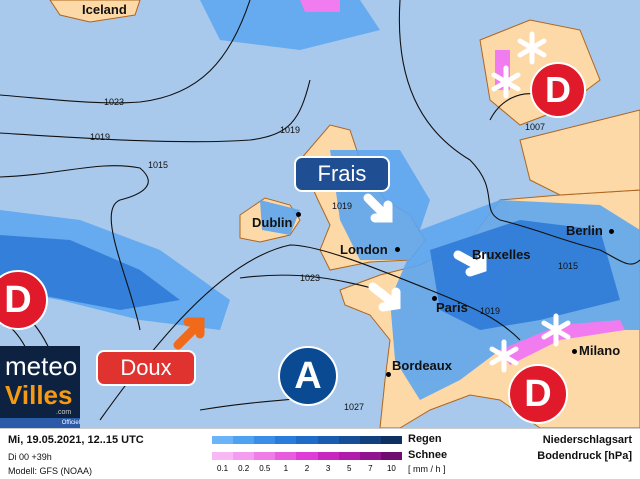 The image size is (640, 479). I want to click on city-milano: Milano, so click(600, 350).